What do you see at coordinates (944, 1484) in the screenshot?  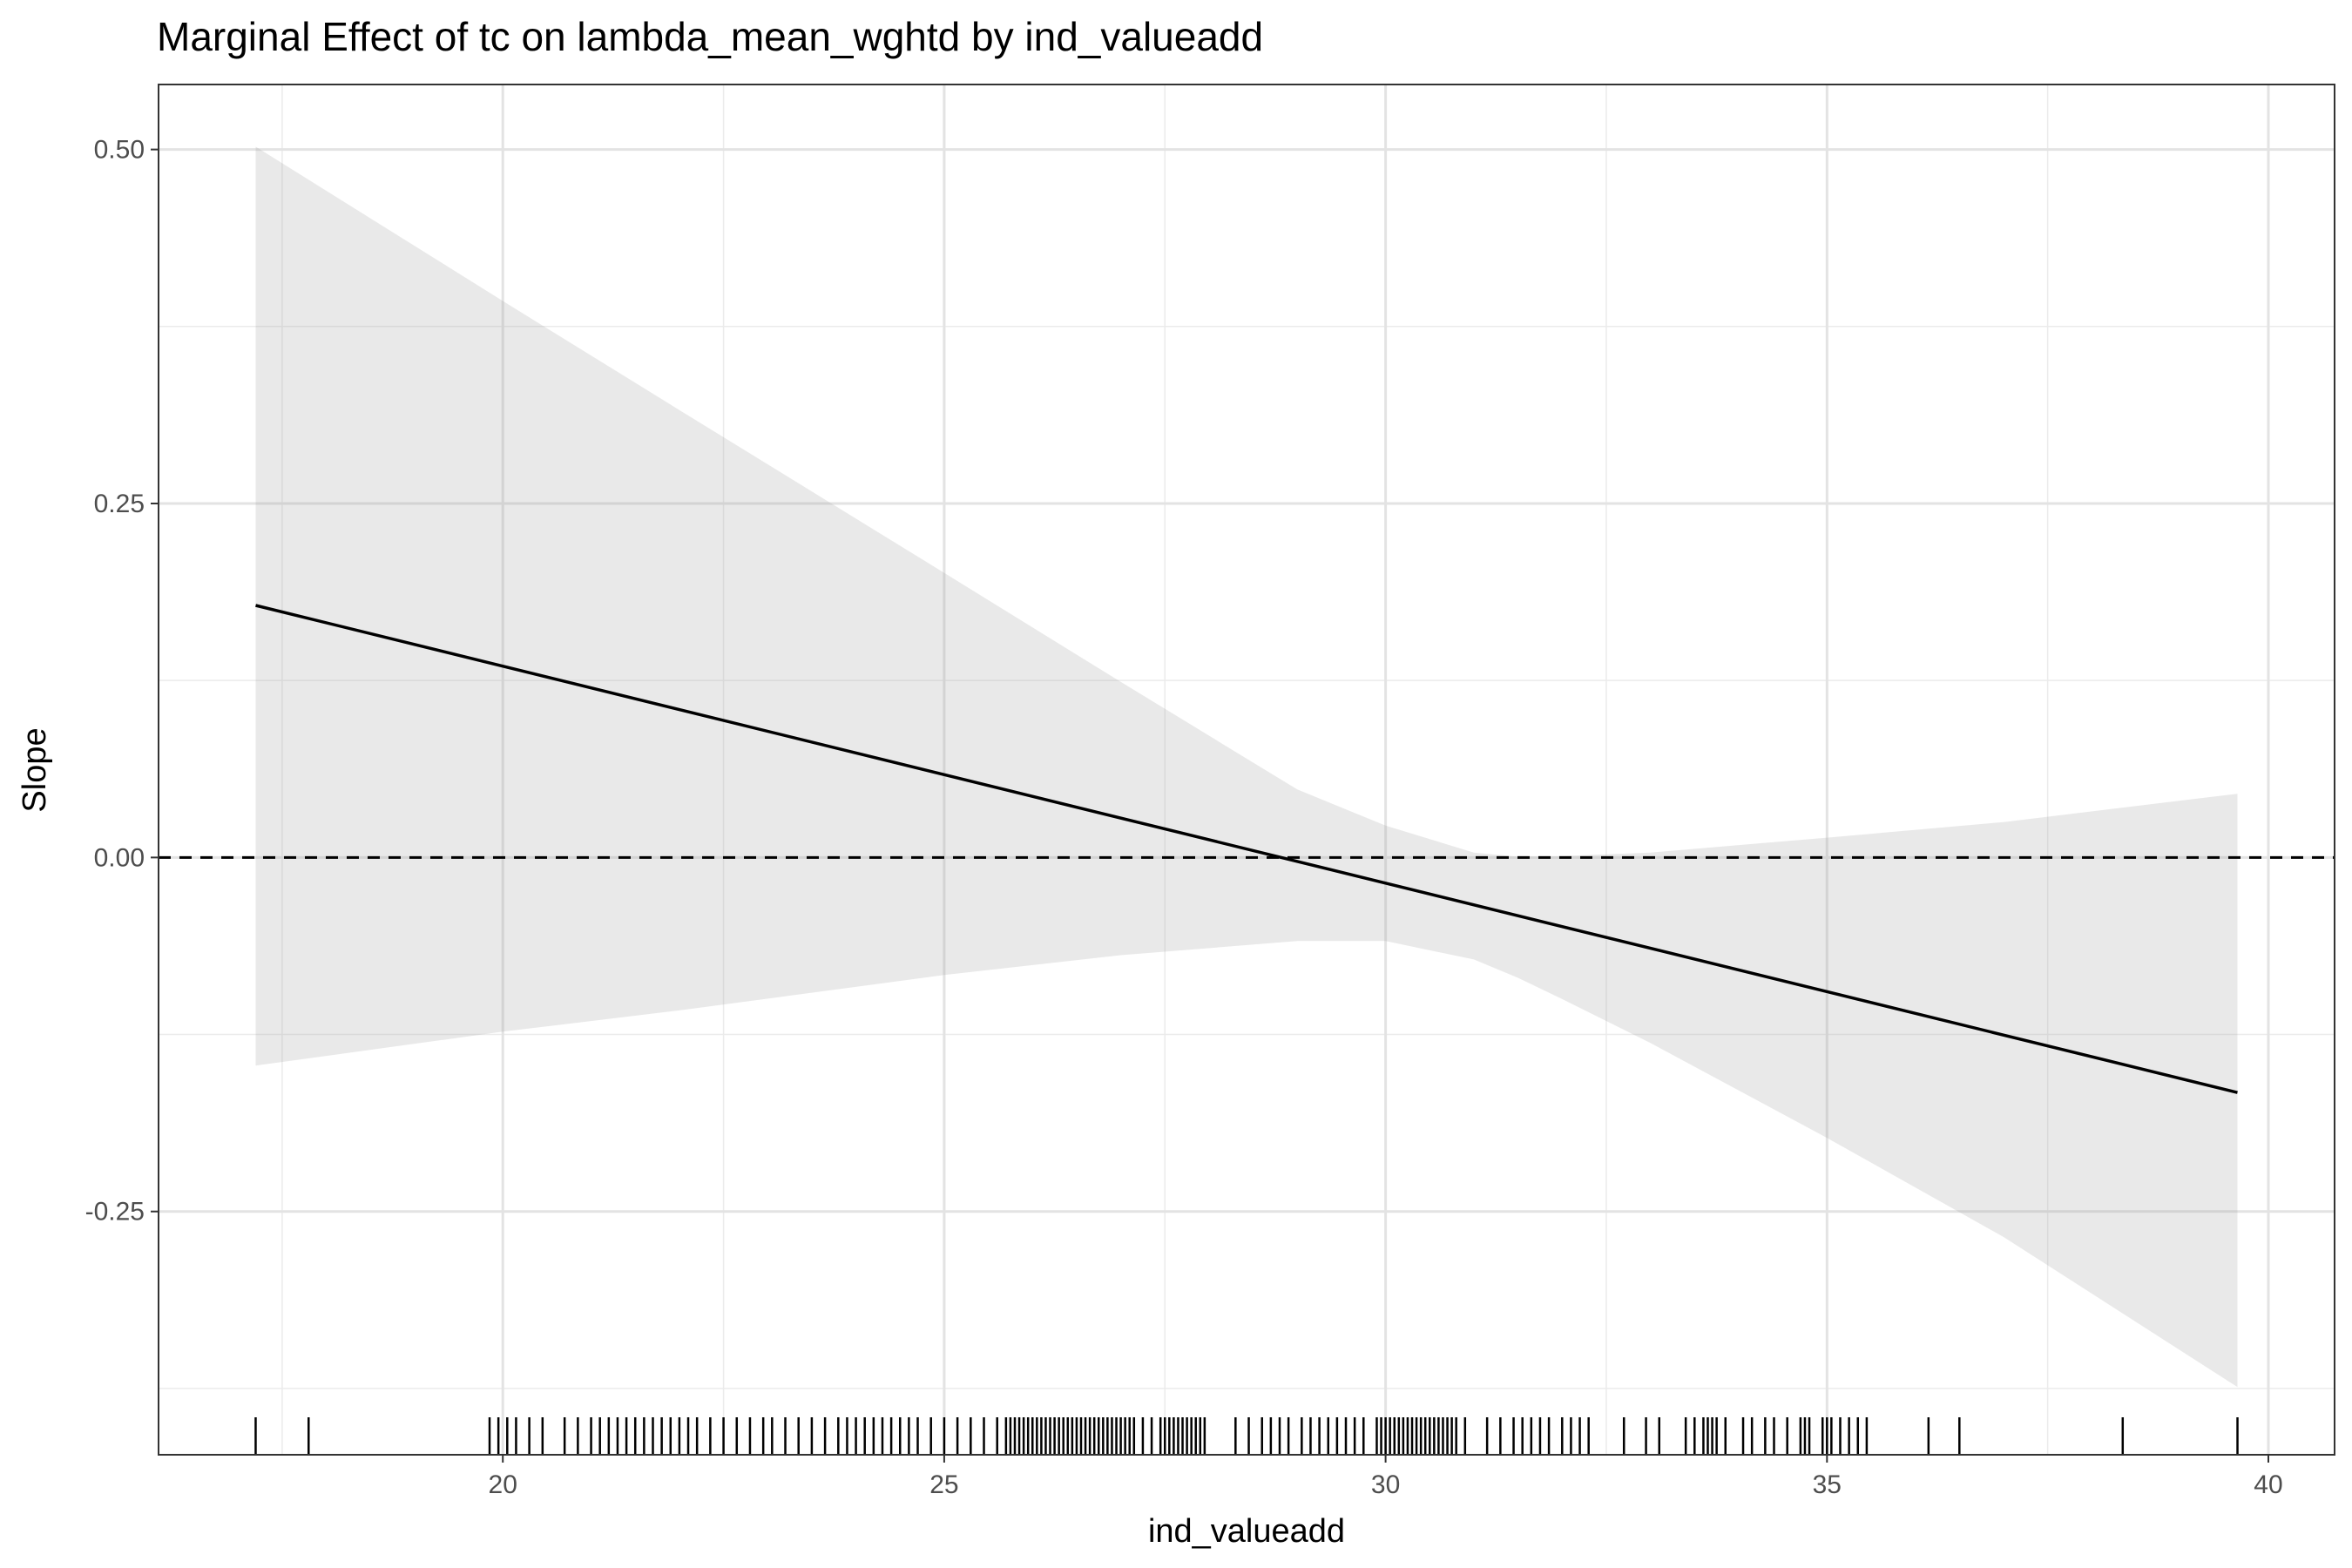 I see `x-tick-label: 25` at bounding box center [944, 1484].